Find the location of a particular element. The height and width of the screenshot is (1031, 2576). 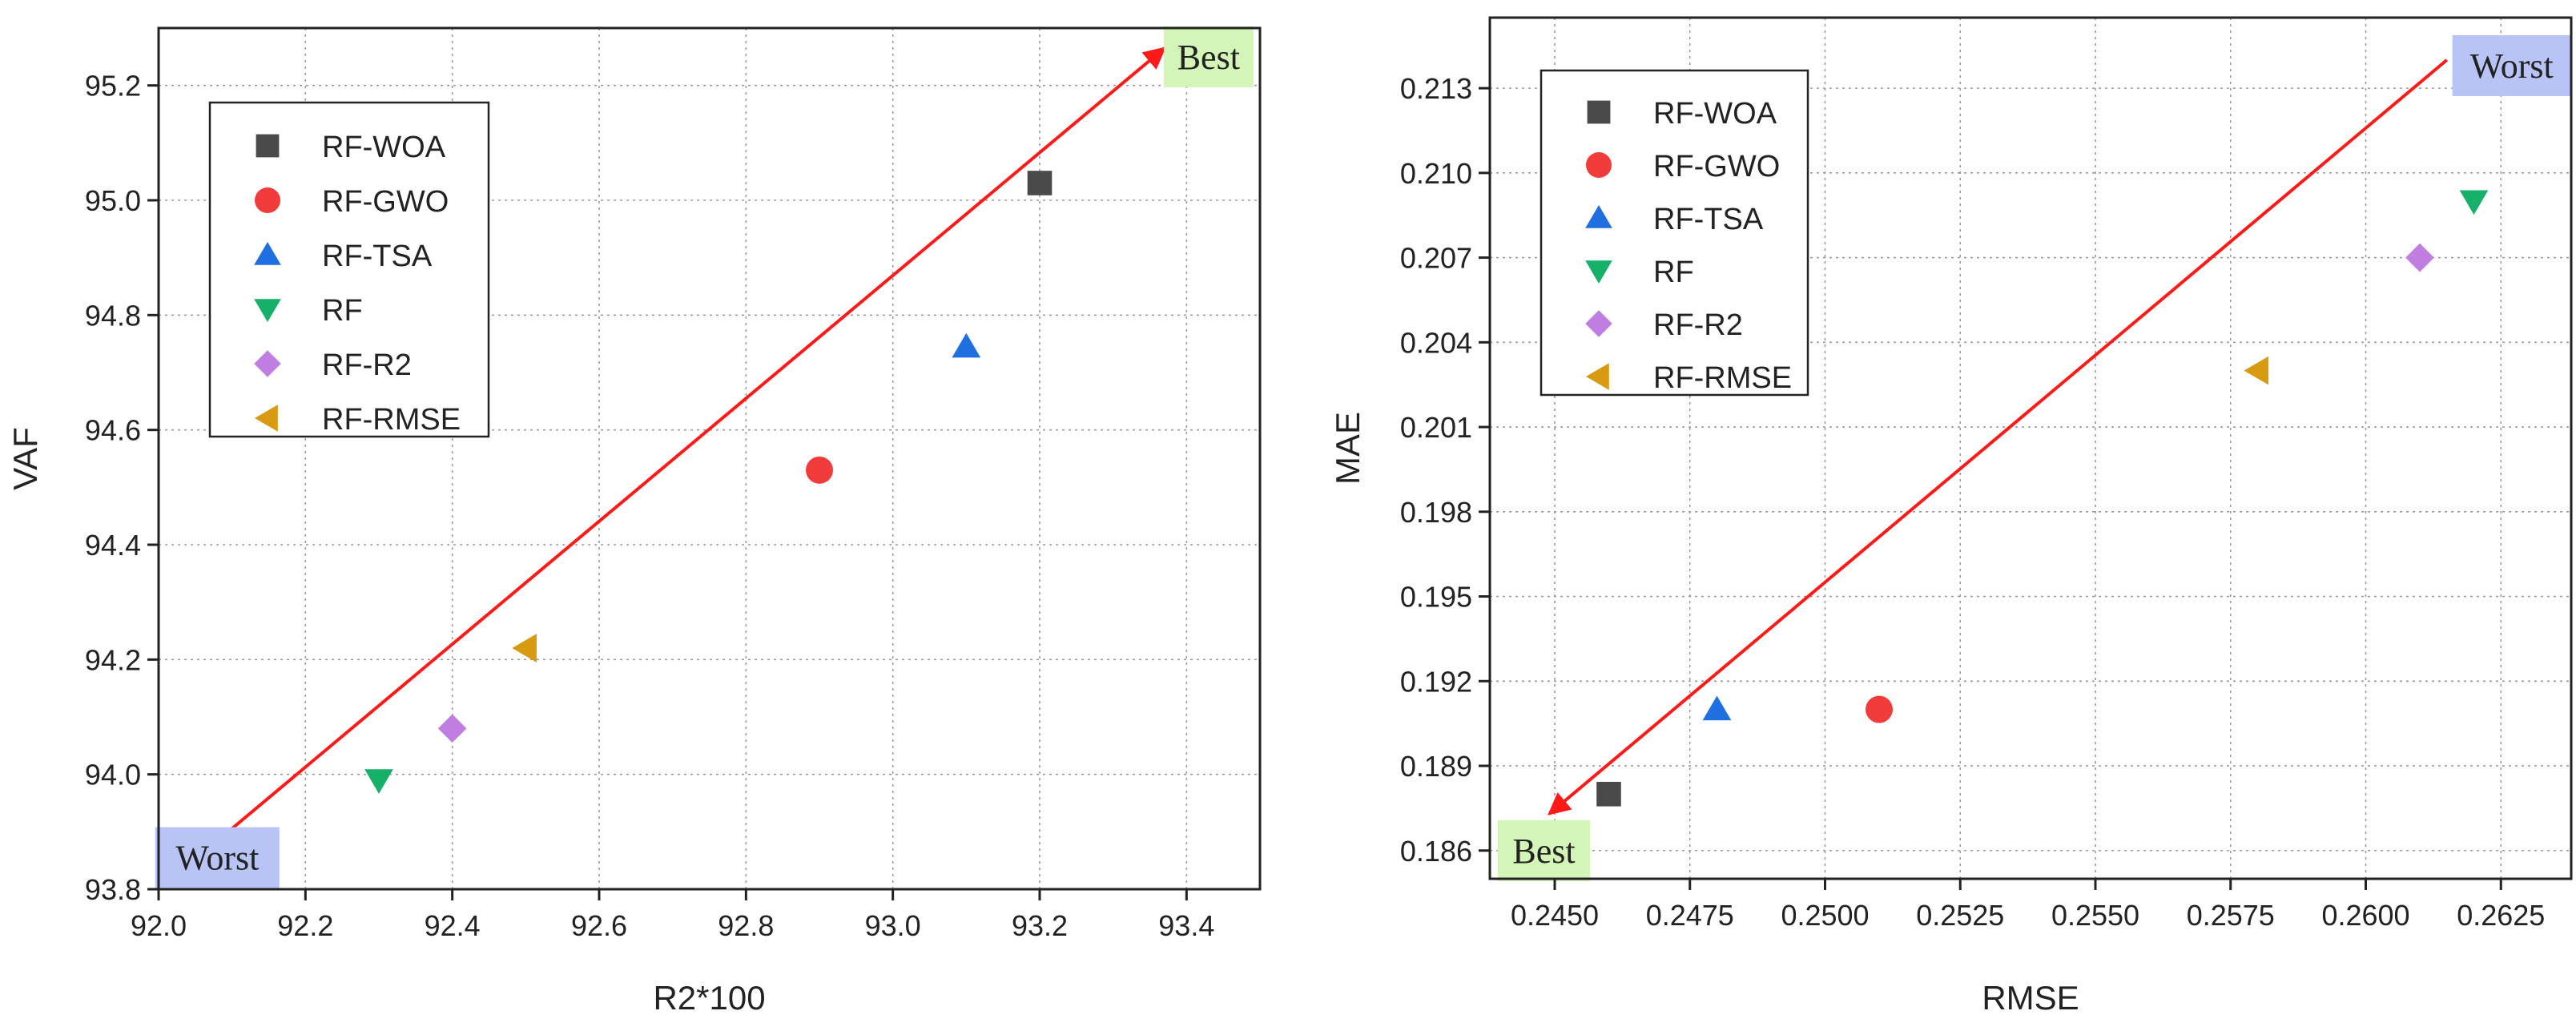

y-tick-label: 0.192 is located at coordinates (1436, 681).